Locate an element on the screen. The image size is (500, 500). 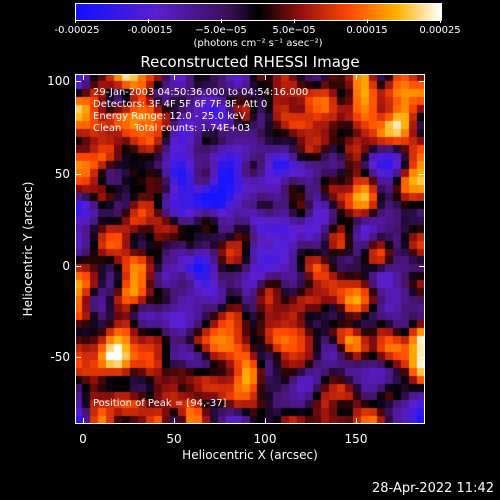
colorbar-tick-label: -0.00025 is located at coordinates (77, 30).